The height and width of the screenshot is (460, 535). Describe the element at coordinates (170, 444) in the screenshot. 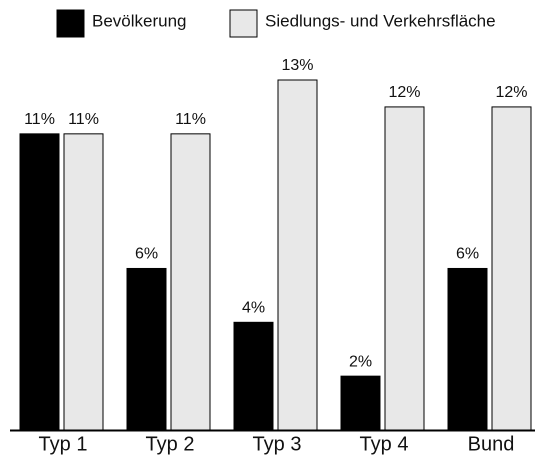

I see `x-tick-label: Typ 2` at that location.